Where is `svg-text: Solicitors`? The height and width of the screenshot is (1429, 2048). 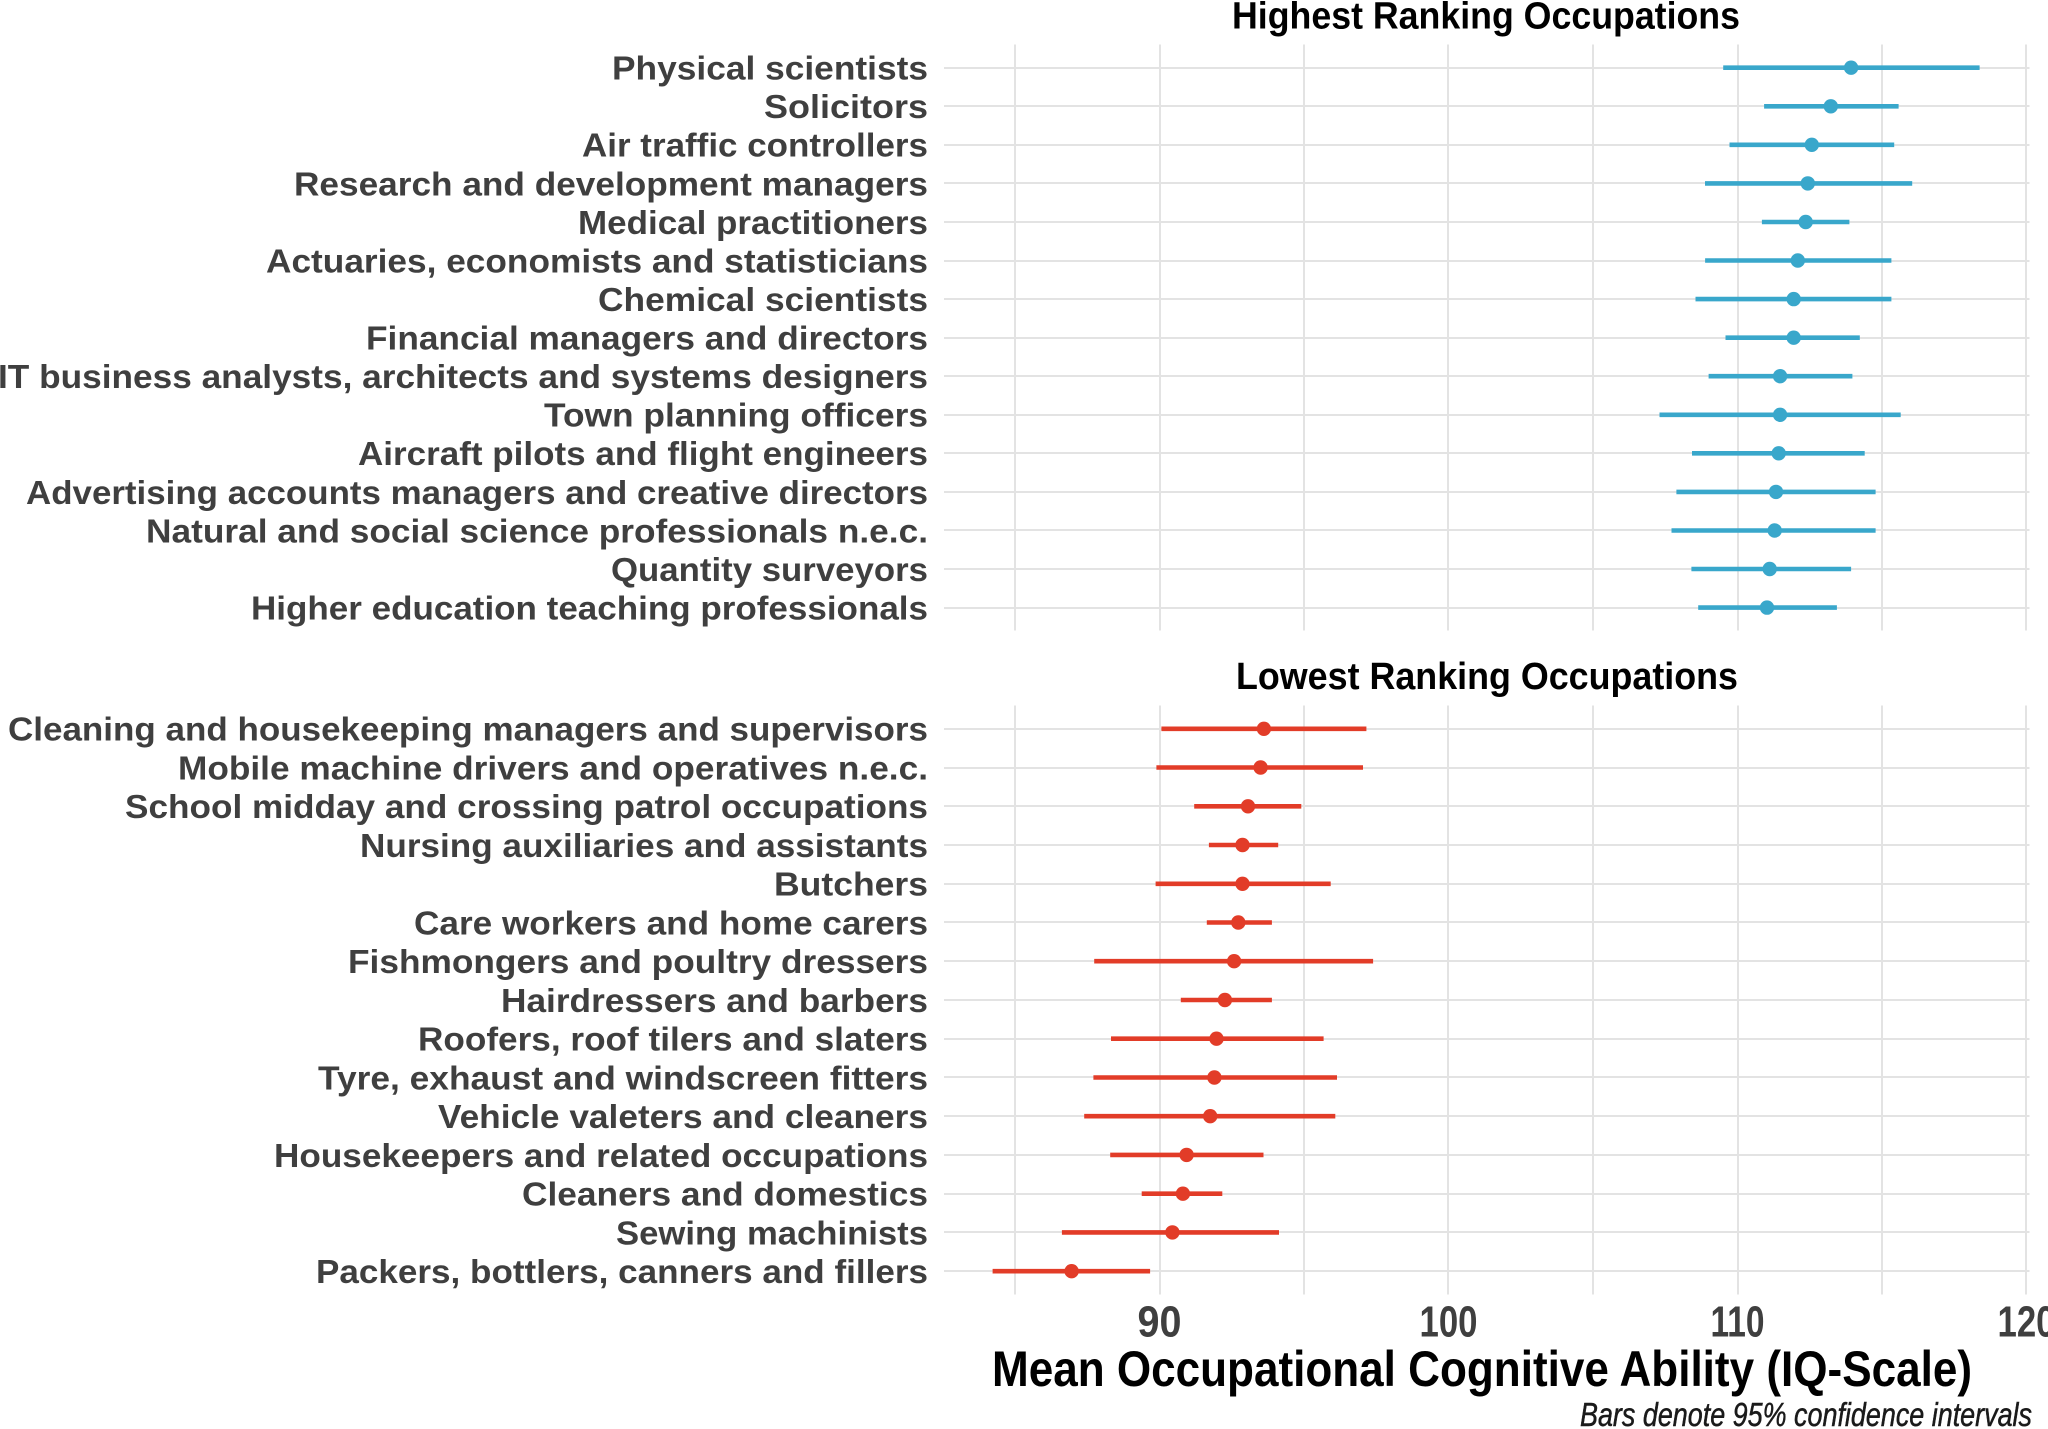
svg-text: Solicitors is located at coordinates (846, 106).